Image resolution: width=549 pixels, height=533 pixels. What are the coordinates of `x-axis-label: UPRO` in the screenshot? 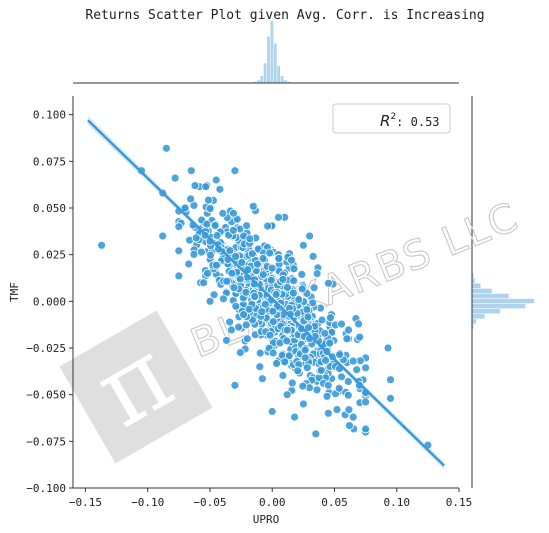 It's located at (266, 519).